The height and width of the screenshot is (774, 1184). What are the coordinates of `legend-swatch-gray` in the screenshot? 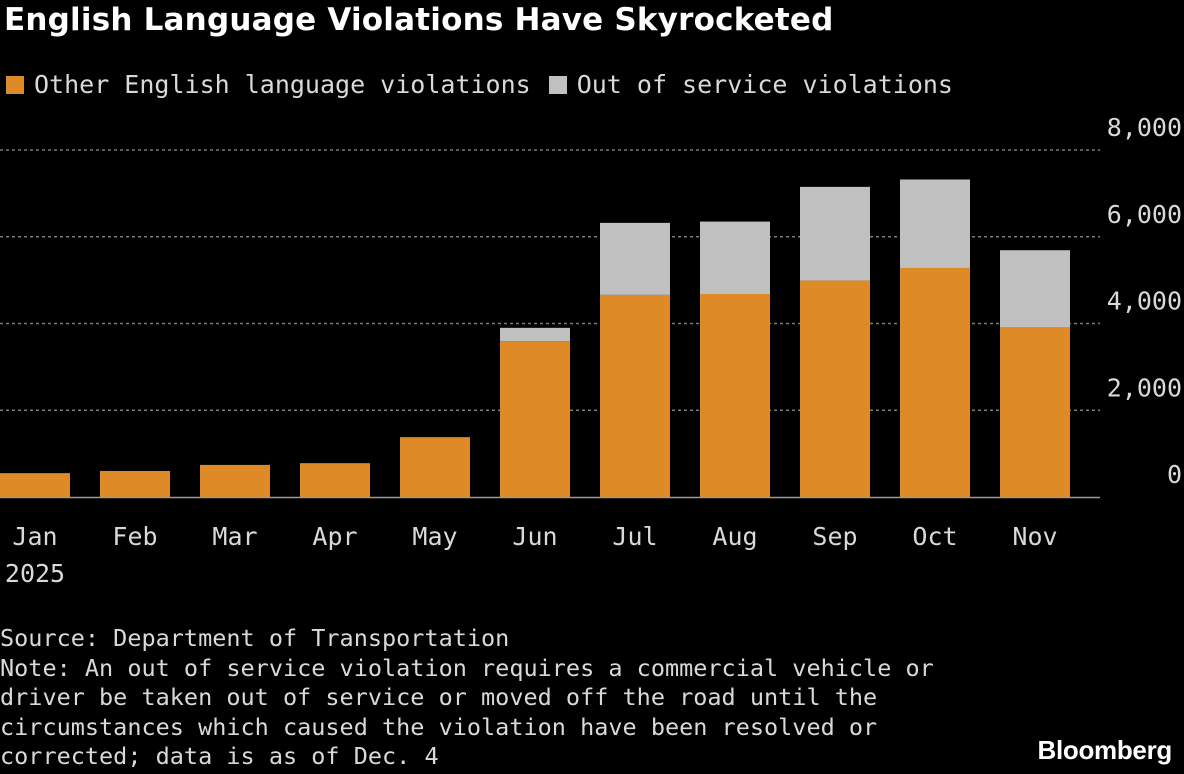 It's located at (557, 84).